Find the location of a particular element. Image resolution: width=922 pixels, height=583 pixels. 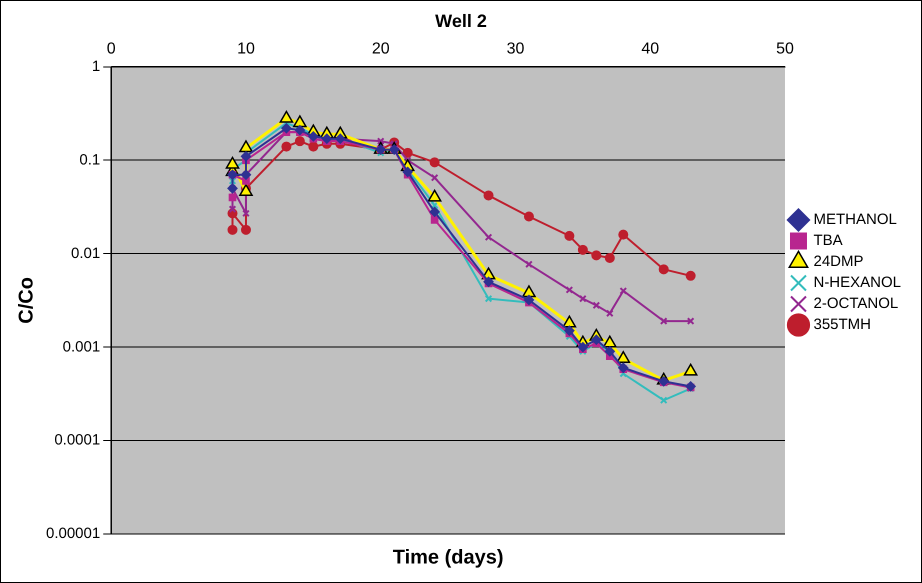

legend-label: TBA is located at coordinates (828, 241).